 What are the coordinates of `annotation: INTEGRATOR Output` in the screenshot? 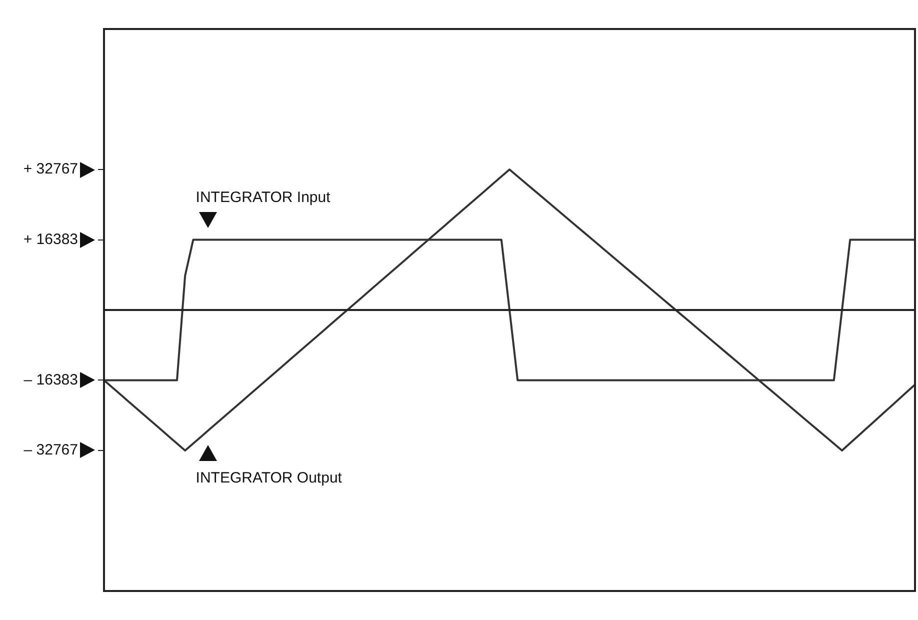 It's located at (269, 478).